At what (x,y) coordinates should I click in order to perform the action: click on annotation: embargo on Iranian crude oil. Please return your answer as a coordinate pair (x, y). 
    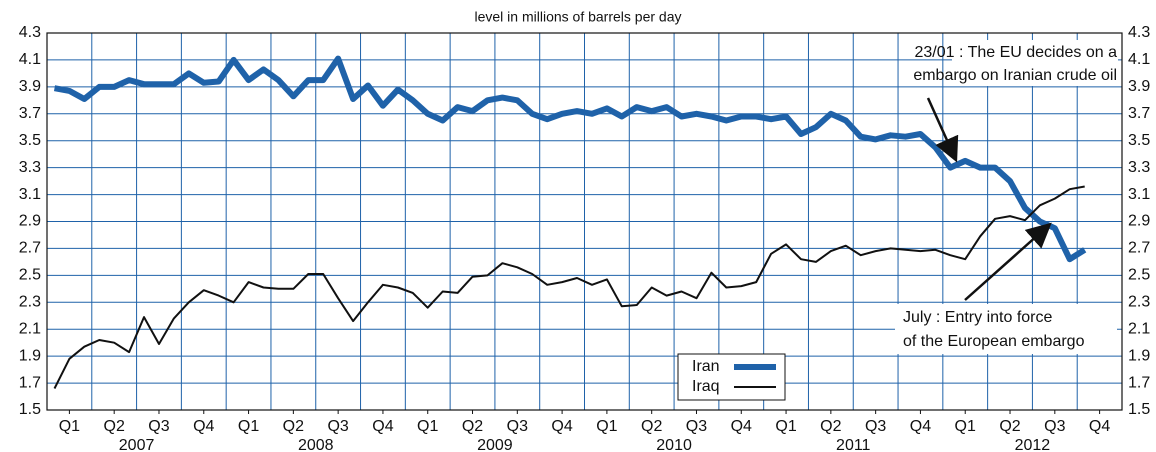
    Looking at the image, I should click on (1015, 75).